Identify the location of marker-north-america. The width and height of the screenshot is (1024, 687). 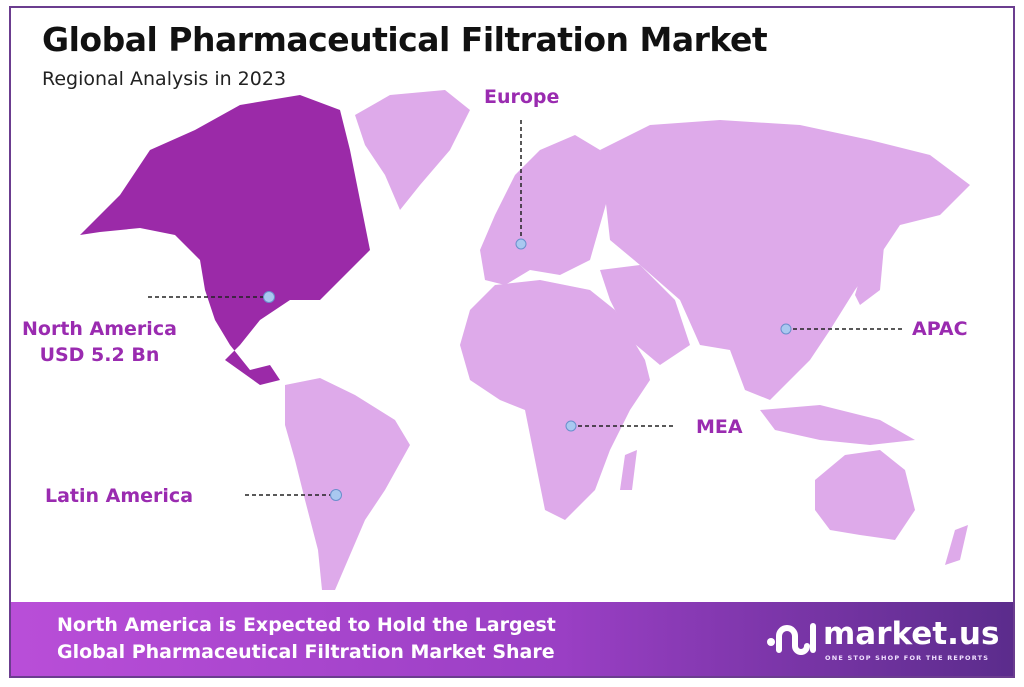
(269, 297).